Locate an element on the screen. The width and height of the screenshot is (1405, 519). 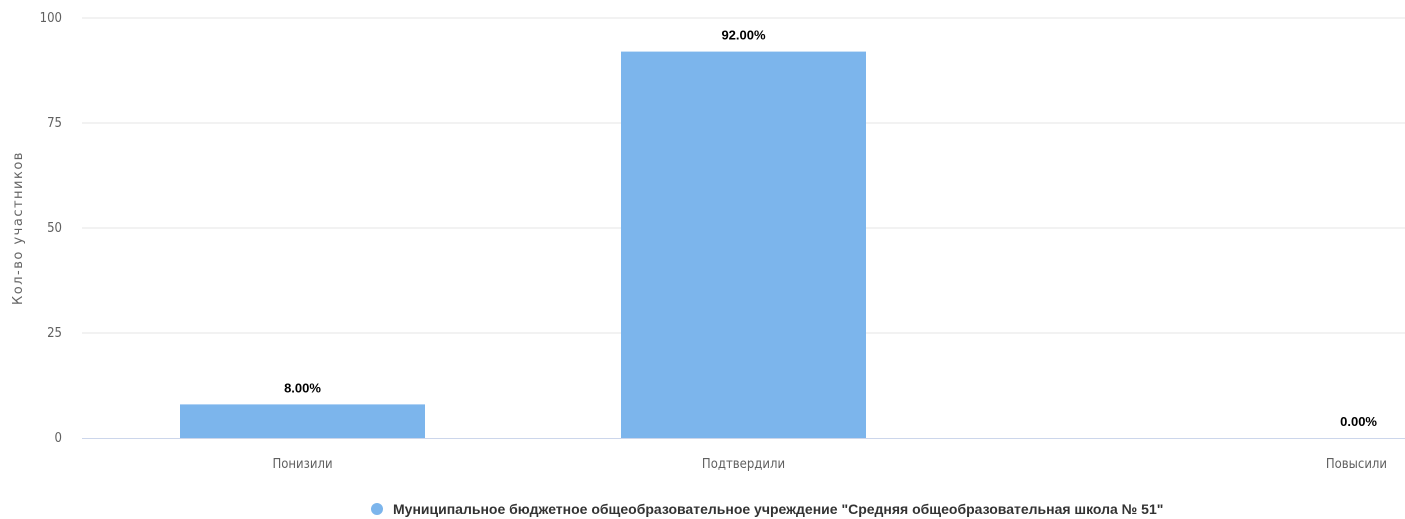
x-axis-labels: Понизили Подтвердили Повысили is located at coordinates (829, 464).